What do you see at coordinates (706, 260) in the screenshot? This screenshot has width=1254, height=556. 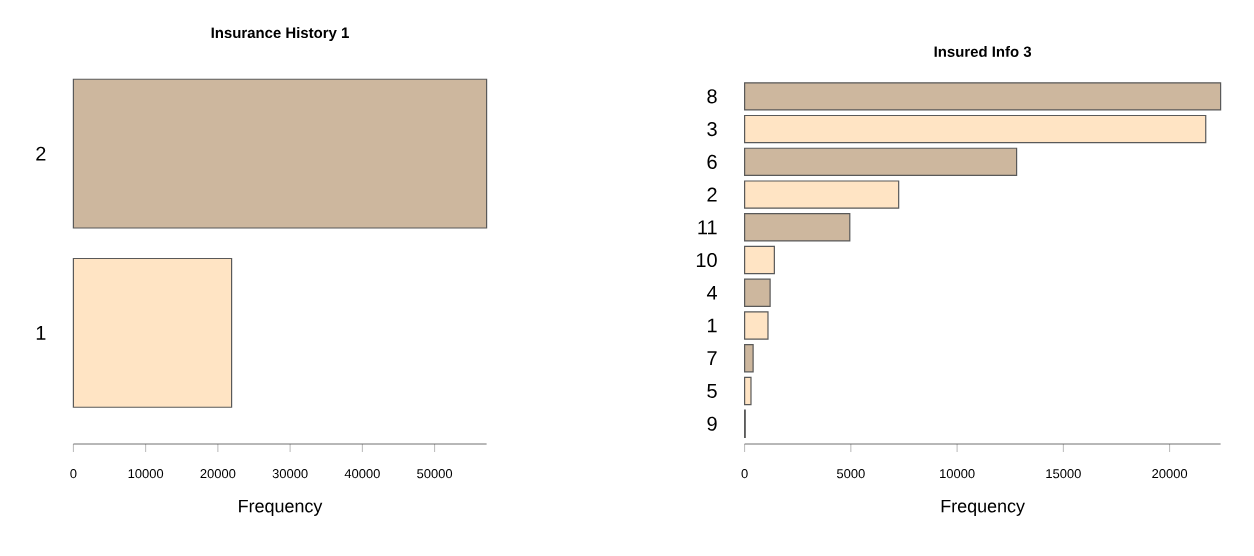 I see `y-tick-label: 10` at bounding box center [706, 260].